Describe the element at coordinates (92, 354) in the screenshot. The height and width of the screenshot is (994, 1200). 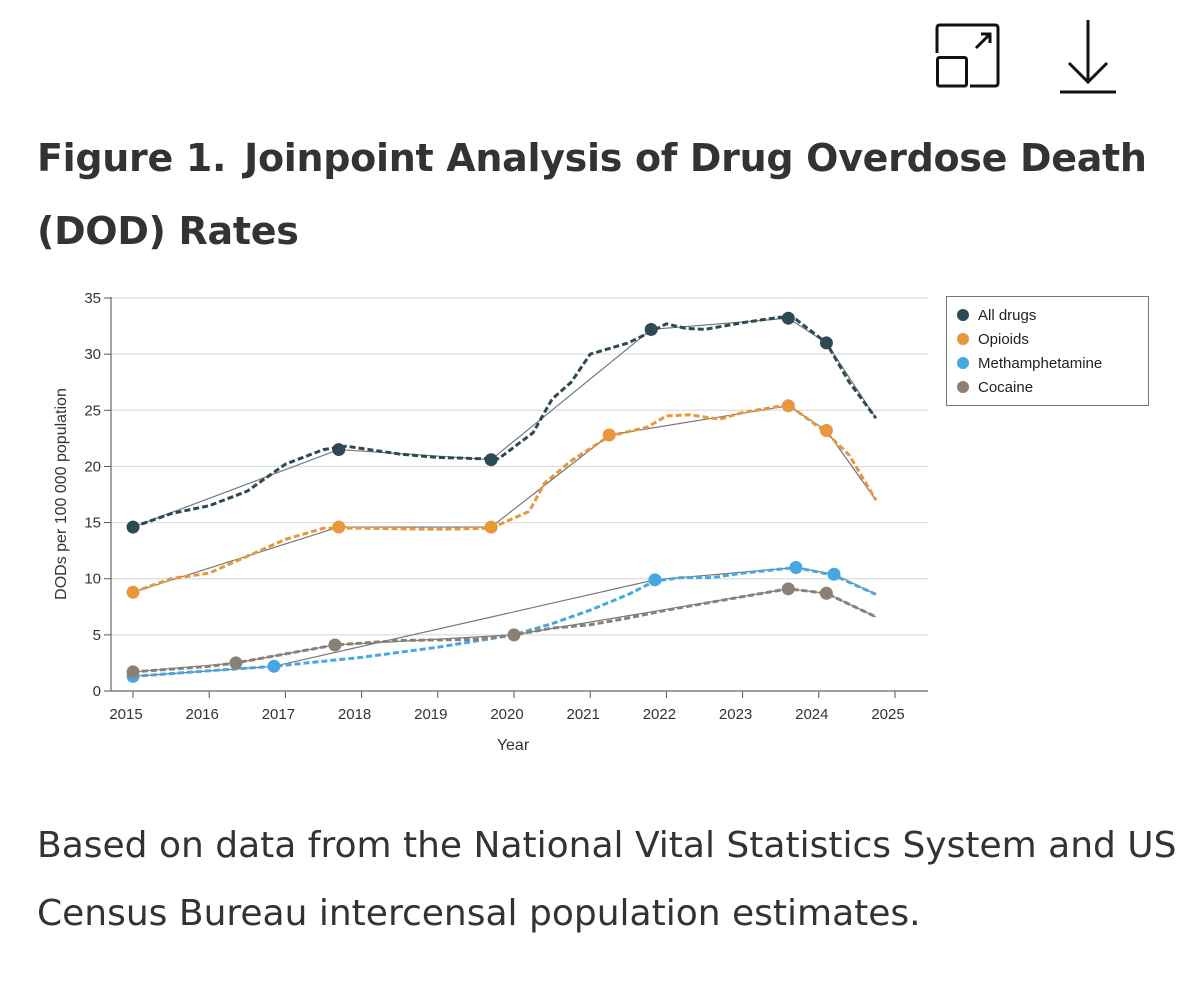
I see `y-tick-label: 30` at that location.